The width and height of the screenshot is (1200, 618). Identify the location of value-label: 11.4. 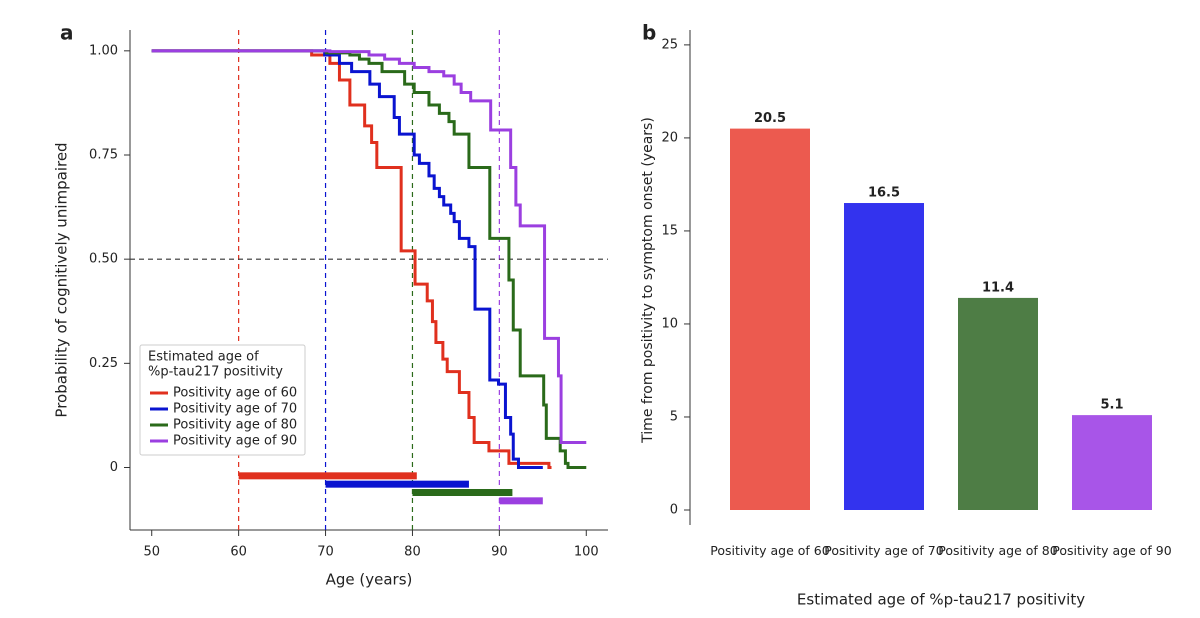
(998, 287).